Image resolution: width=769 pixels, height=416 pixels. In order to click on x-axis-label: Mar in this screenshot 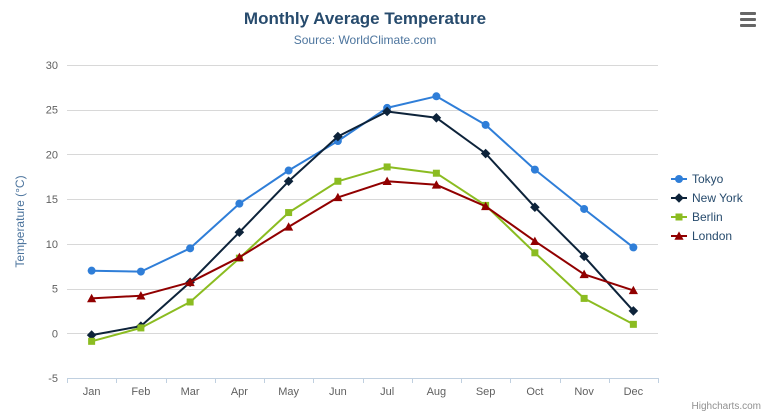, I will do `click(190, 392)`.